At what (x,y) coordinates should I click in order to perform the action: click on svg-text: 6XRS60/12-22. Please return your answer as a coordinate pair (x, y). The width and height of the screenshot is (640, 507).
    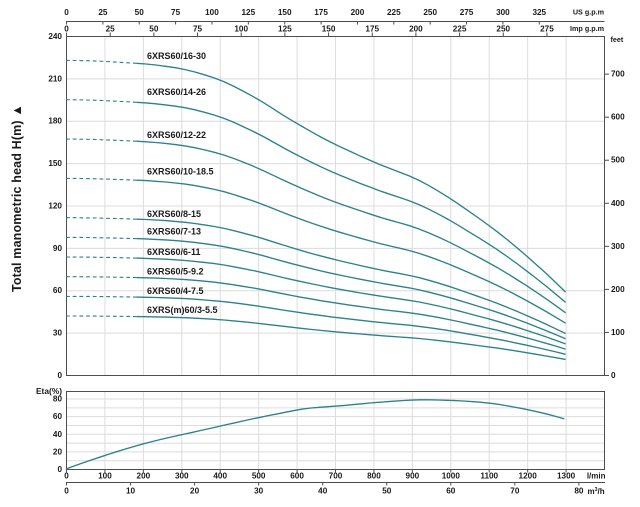
    Looking at the image, I should click on (176, 135).